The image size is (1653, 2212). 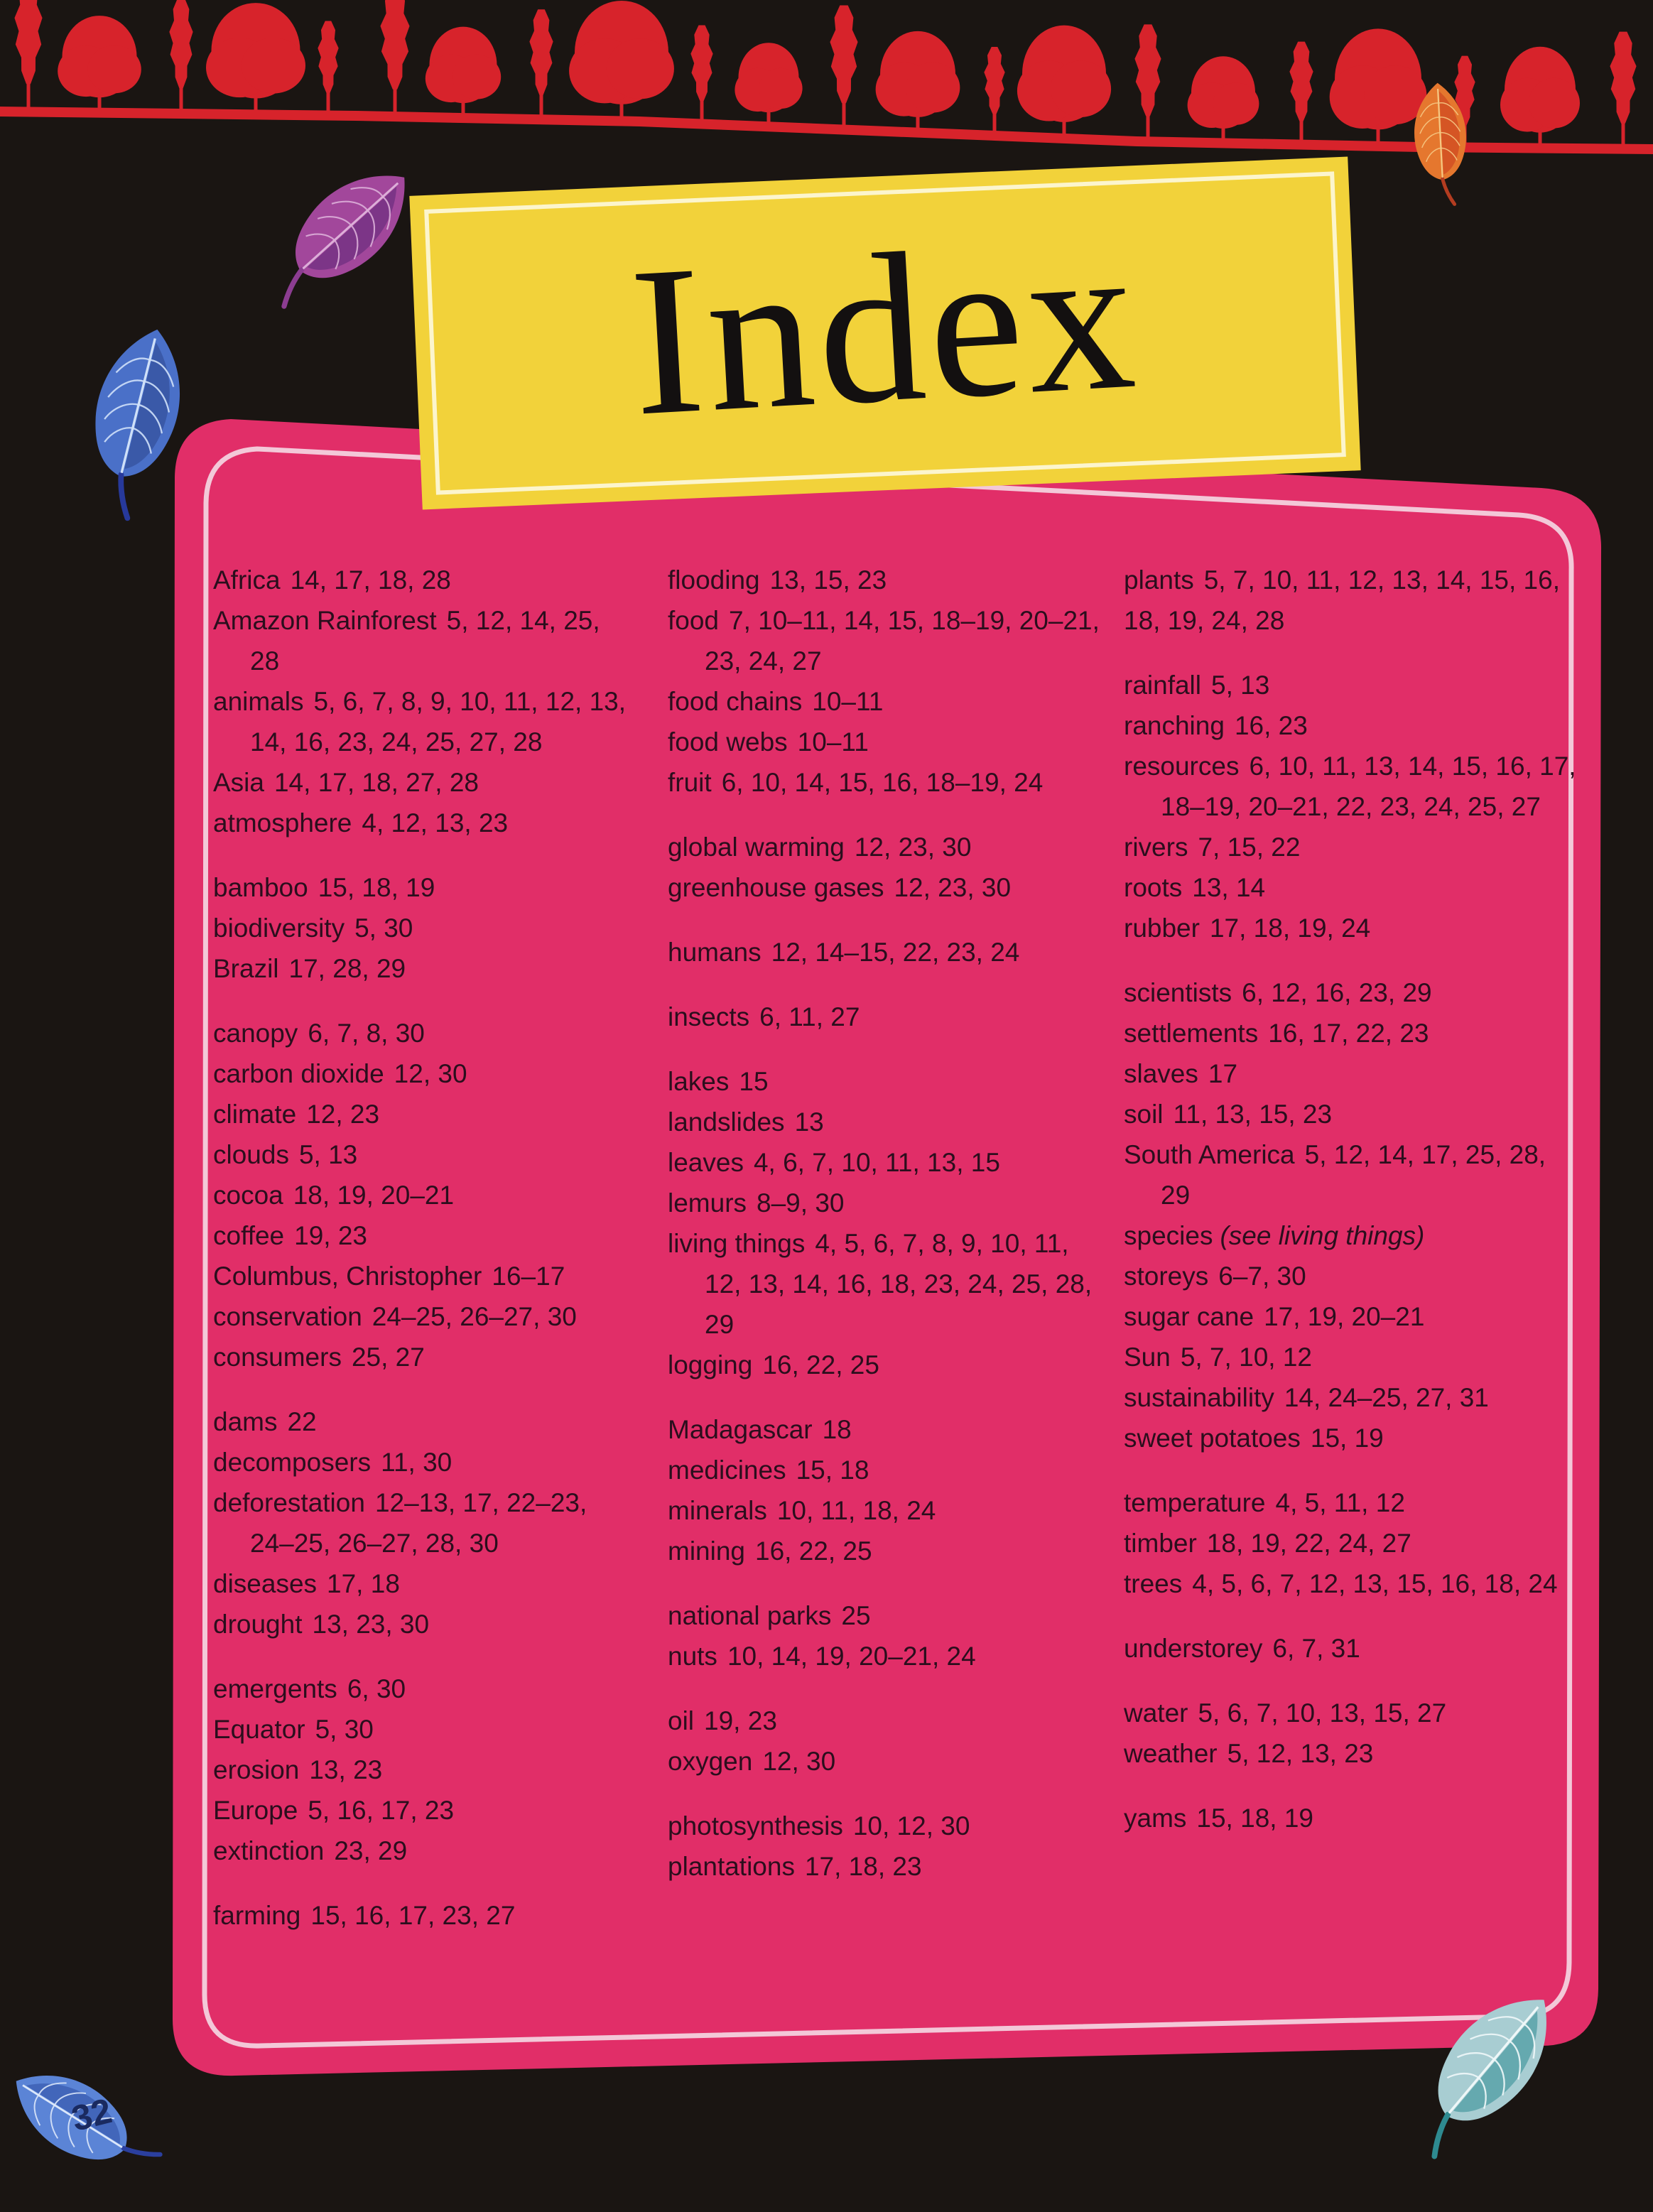 I want to click on index-term: storeys, so click(x=1166, y=1276).